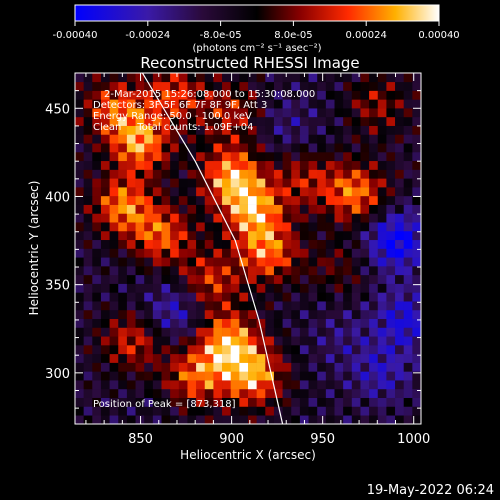 This screenshot has width=500, height=500. I want to click on chart-title: Reconstructed RHESSI Image, so click(249, 63).